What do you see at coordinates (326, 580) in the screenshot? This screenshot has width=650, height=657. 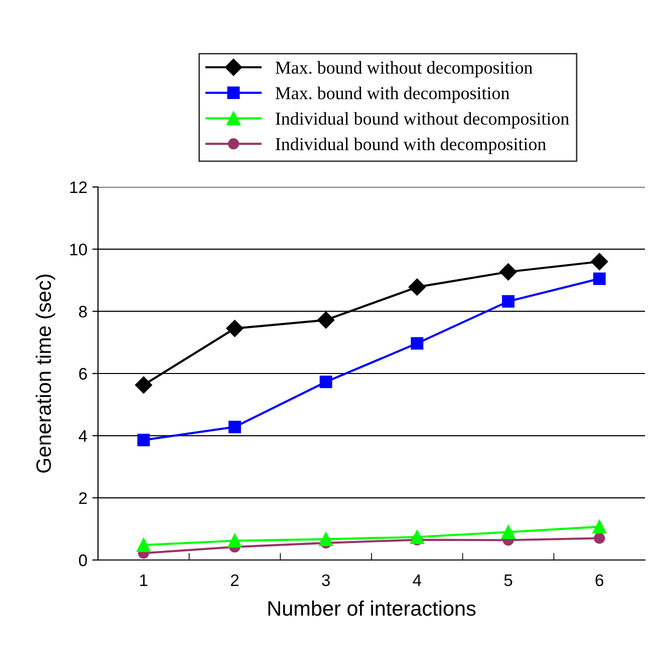 I see `x-tick-label: 3` at bounding box center [326, 580].